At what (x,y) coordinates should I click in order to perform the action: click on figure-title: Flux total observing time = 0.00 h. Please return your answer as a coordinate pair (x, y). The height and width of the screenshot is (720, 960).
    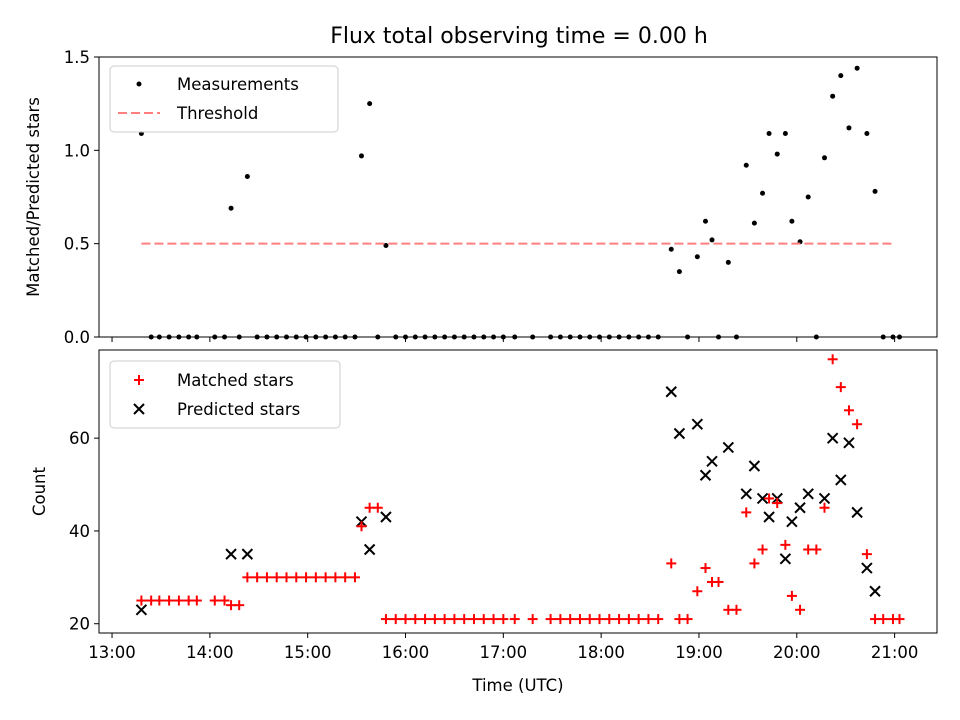
    Looking at the image, I should click on (519, 36).